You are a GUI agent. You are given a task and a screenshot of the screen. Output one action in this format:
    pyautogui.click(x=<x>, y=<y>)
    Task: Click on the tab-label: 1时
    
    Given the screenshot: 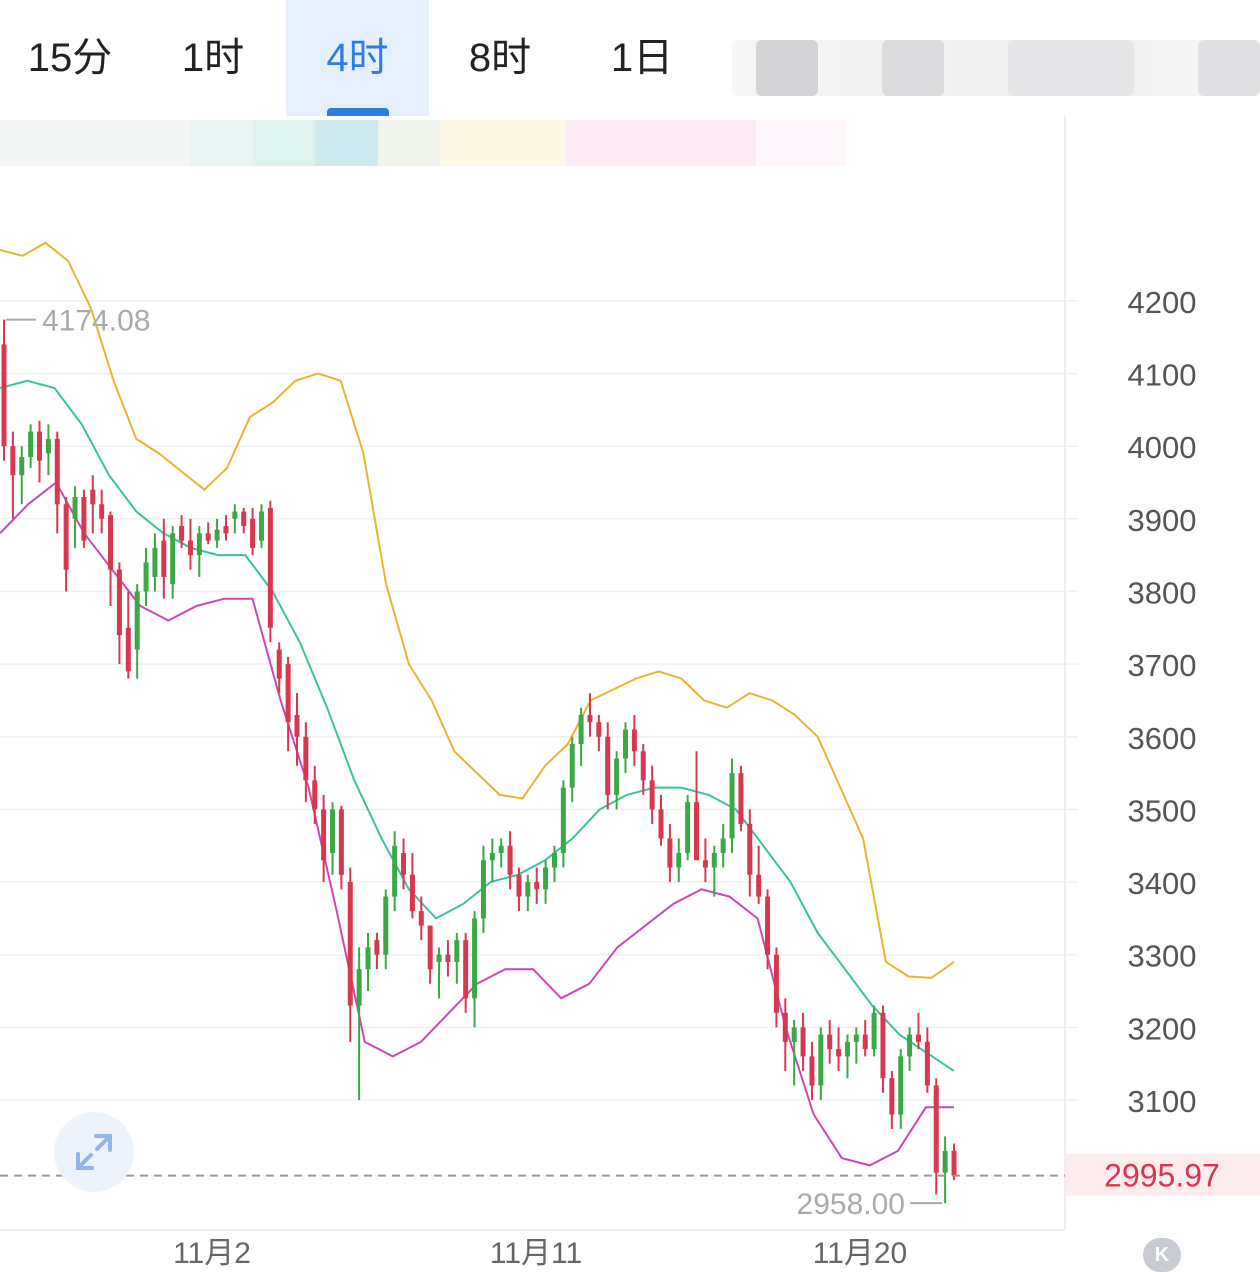 What is the action you would take?
    pyautogui.click(x=213, y=58)
    